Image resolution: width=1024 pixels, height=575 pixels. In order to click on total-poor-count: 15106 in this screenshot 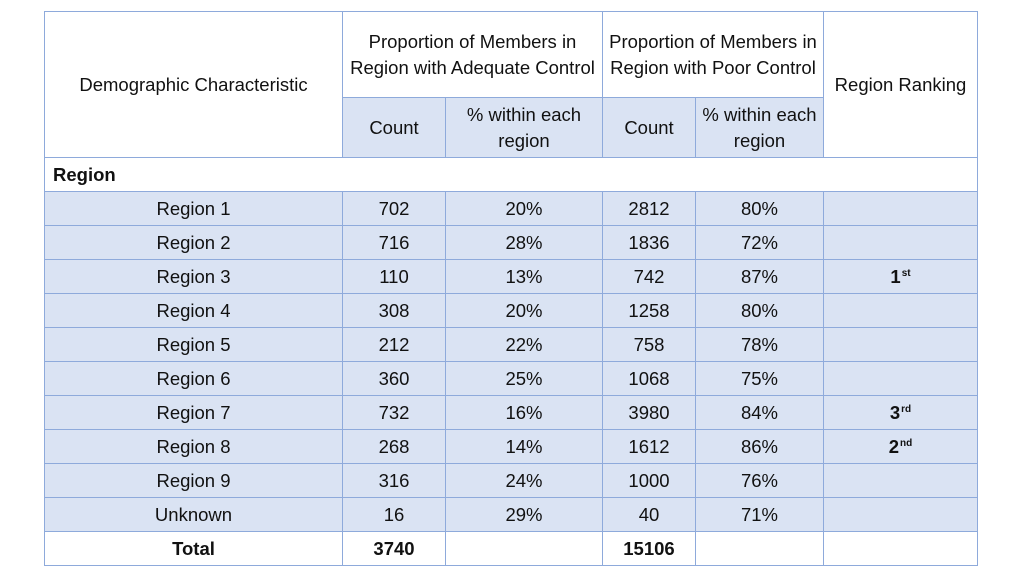, I will do `click(649, 548)`.